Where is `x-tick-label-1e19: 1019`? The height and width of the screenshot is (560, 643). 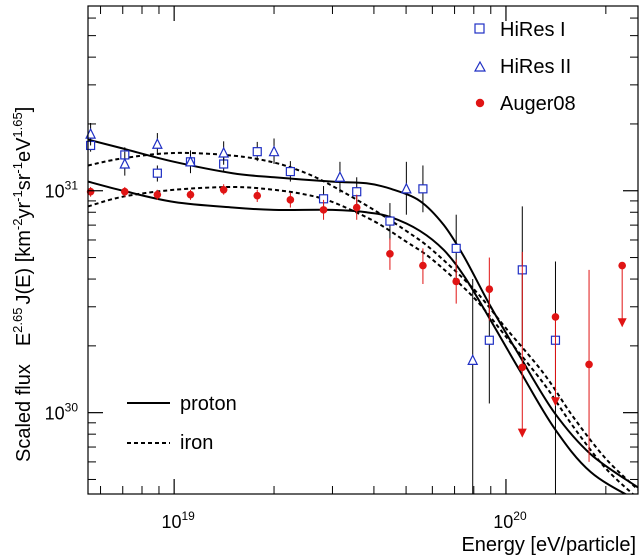 x-tick-label-1e19: 1019 is located at coordinates (178, 520).